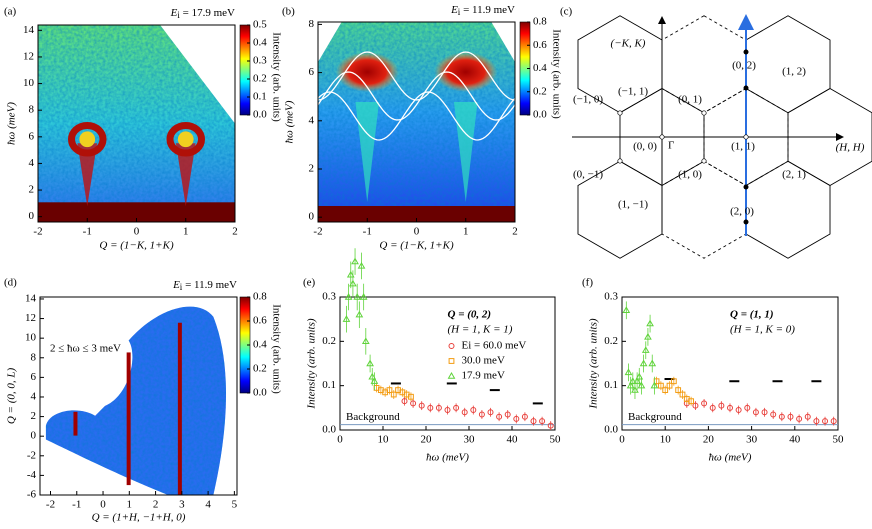 This screenshot has width=872, height=529. Describe the element at coordinates (312, 363) in the screenshot. I see `y-axis-label: Intensity (arb. units)` at that location.